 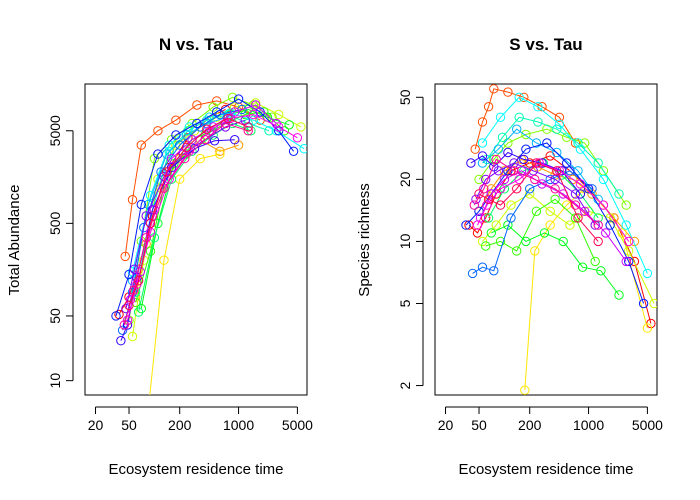 What do you see at coordinates (545, 469) in the screenshot?
I see `x-axis-label: Ecosystem residence time` at bounding box center [545, 469].